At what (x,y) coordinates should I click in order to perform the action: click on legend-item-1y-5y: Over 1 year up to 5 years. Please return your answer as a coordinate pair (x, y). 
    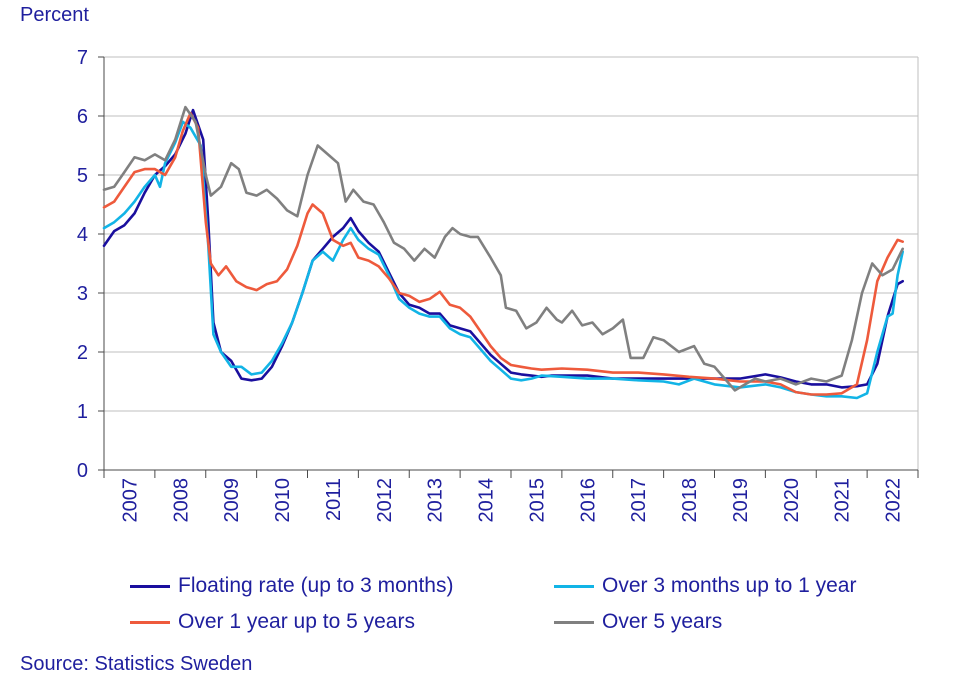
    Looking at the image, I should click on (272, 622).